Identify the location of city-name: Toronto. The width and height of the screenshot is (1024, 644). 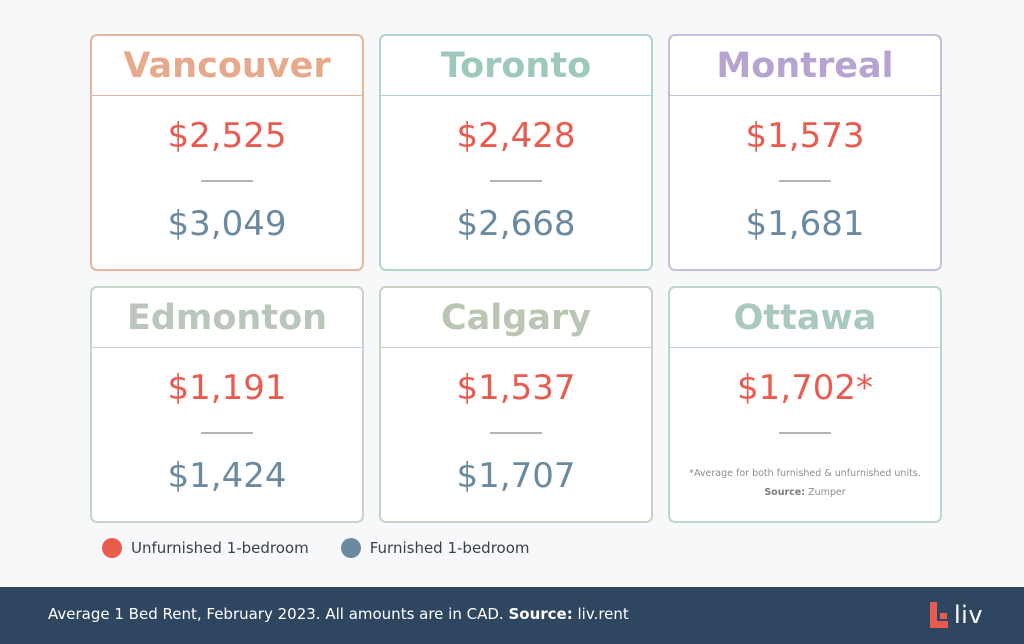
(516, 65).